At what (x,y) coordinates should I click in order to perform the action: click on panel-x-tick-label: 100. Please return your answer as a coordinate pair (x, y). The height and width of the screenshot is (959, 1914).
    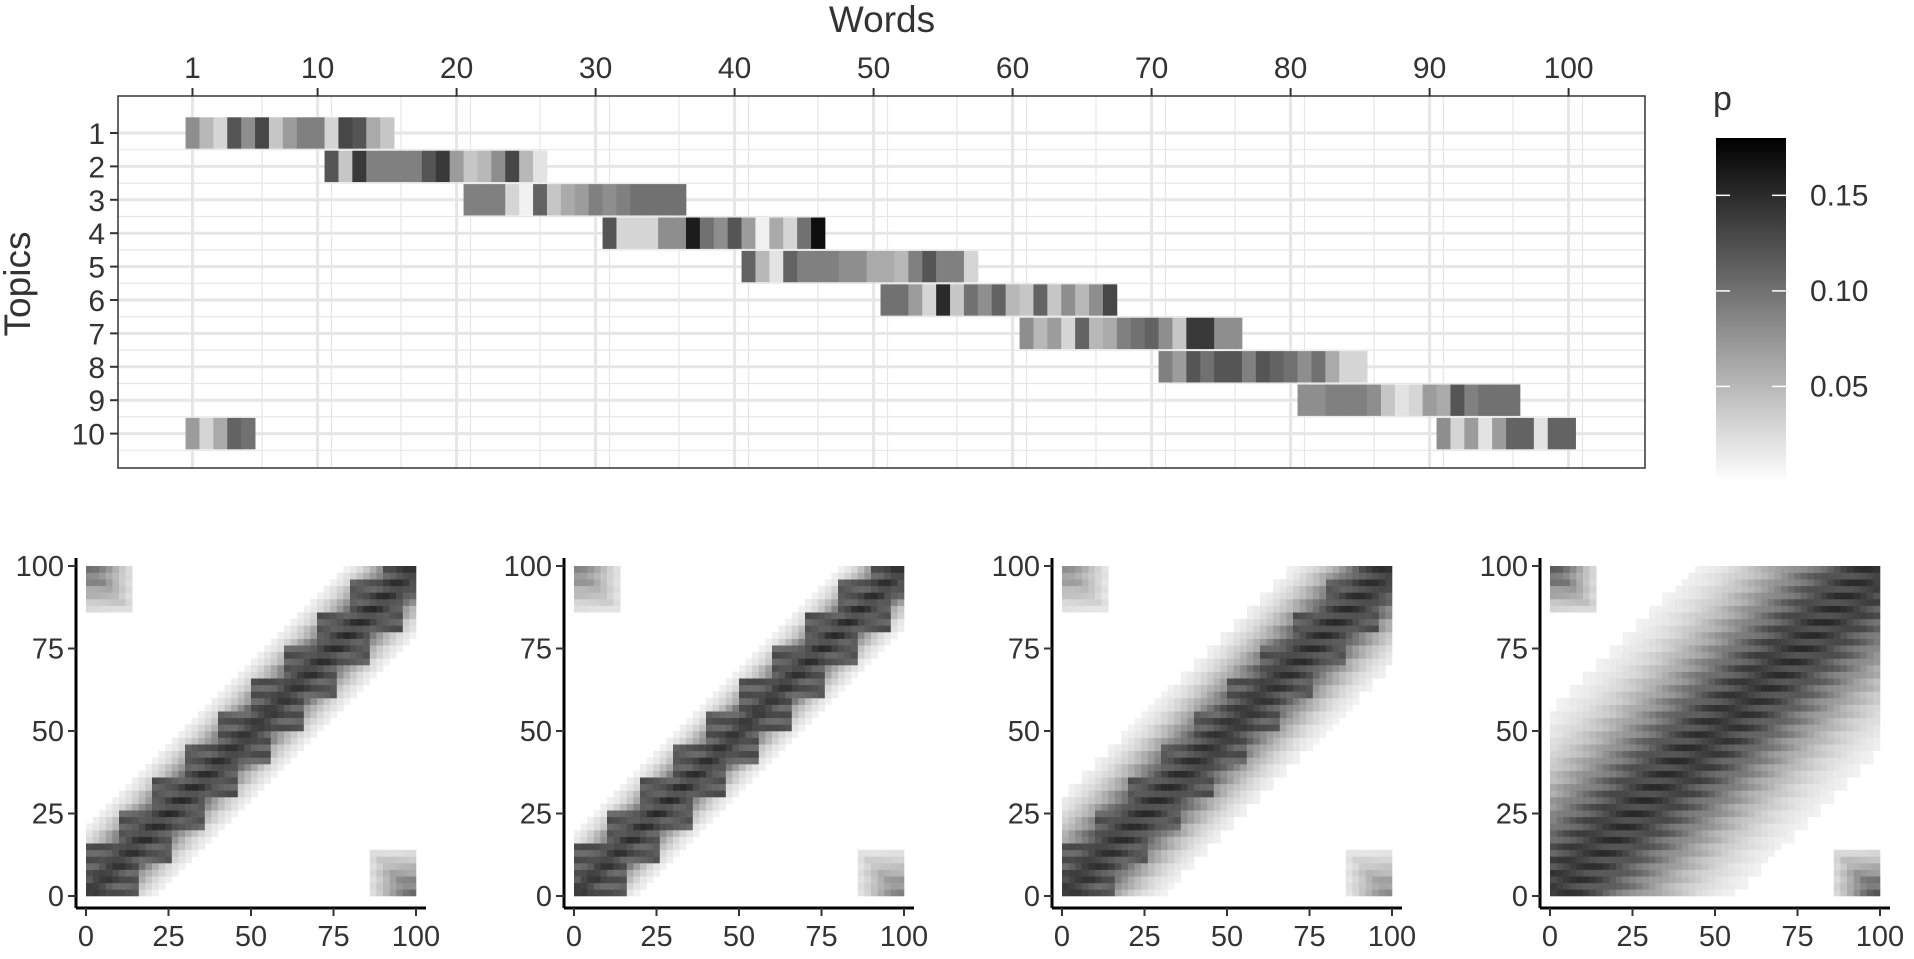
    Looking at the image, I should click on (1392, 937).